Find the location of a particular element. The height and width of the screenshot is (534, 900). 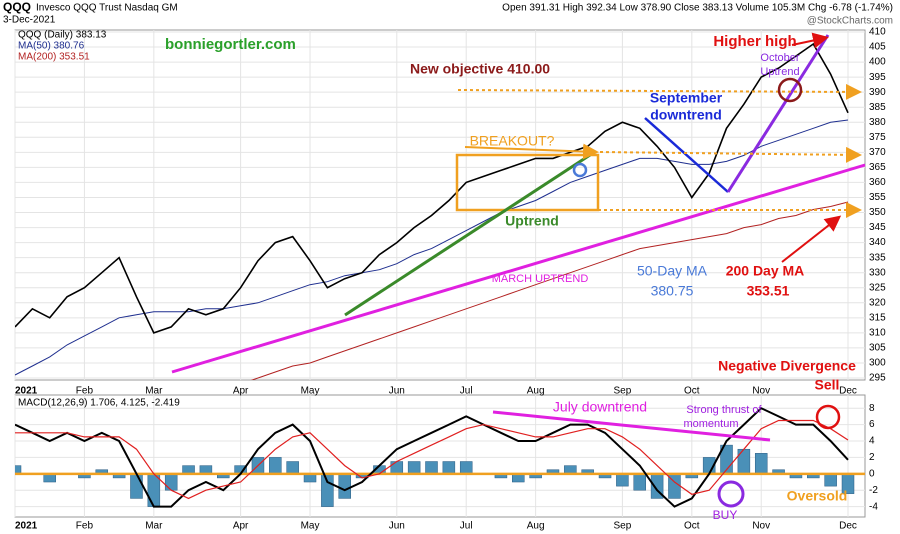

objective-circle is located at coordinates (790, 90).